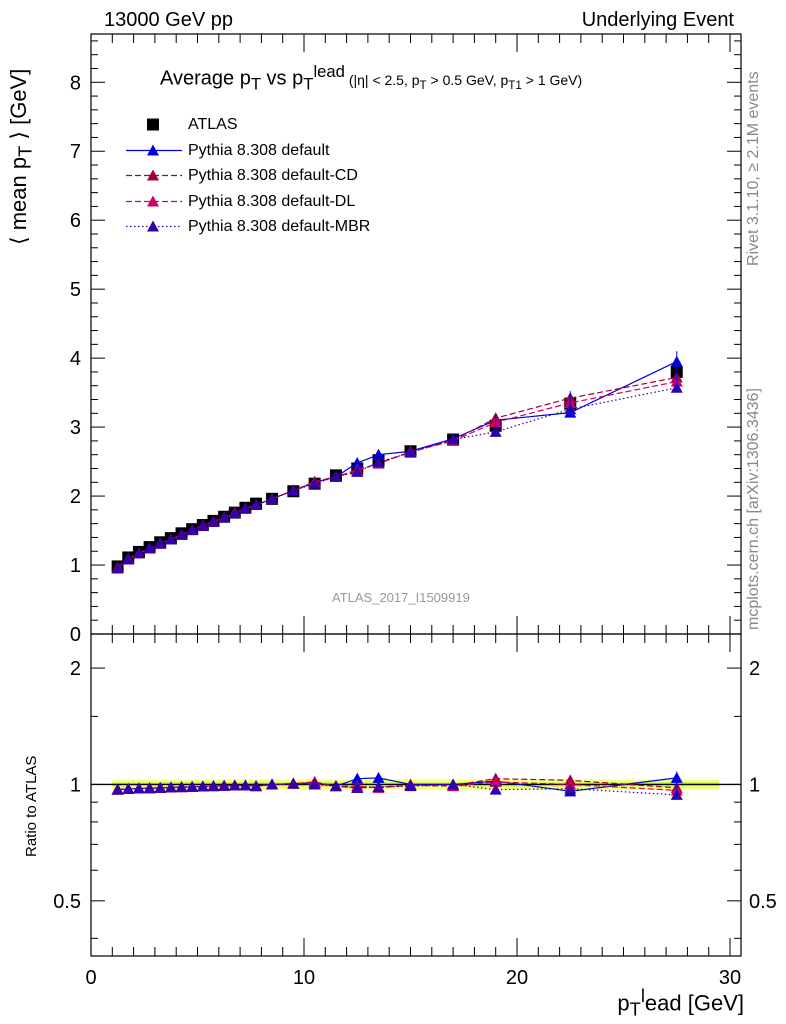 The height and width of the screenshot is (1024, 786). I want to click on y-tick-label: 7, so click(75, 152).